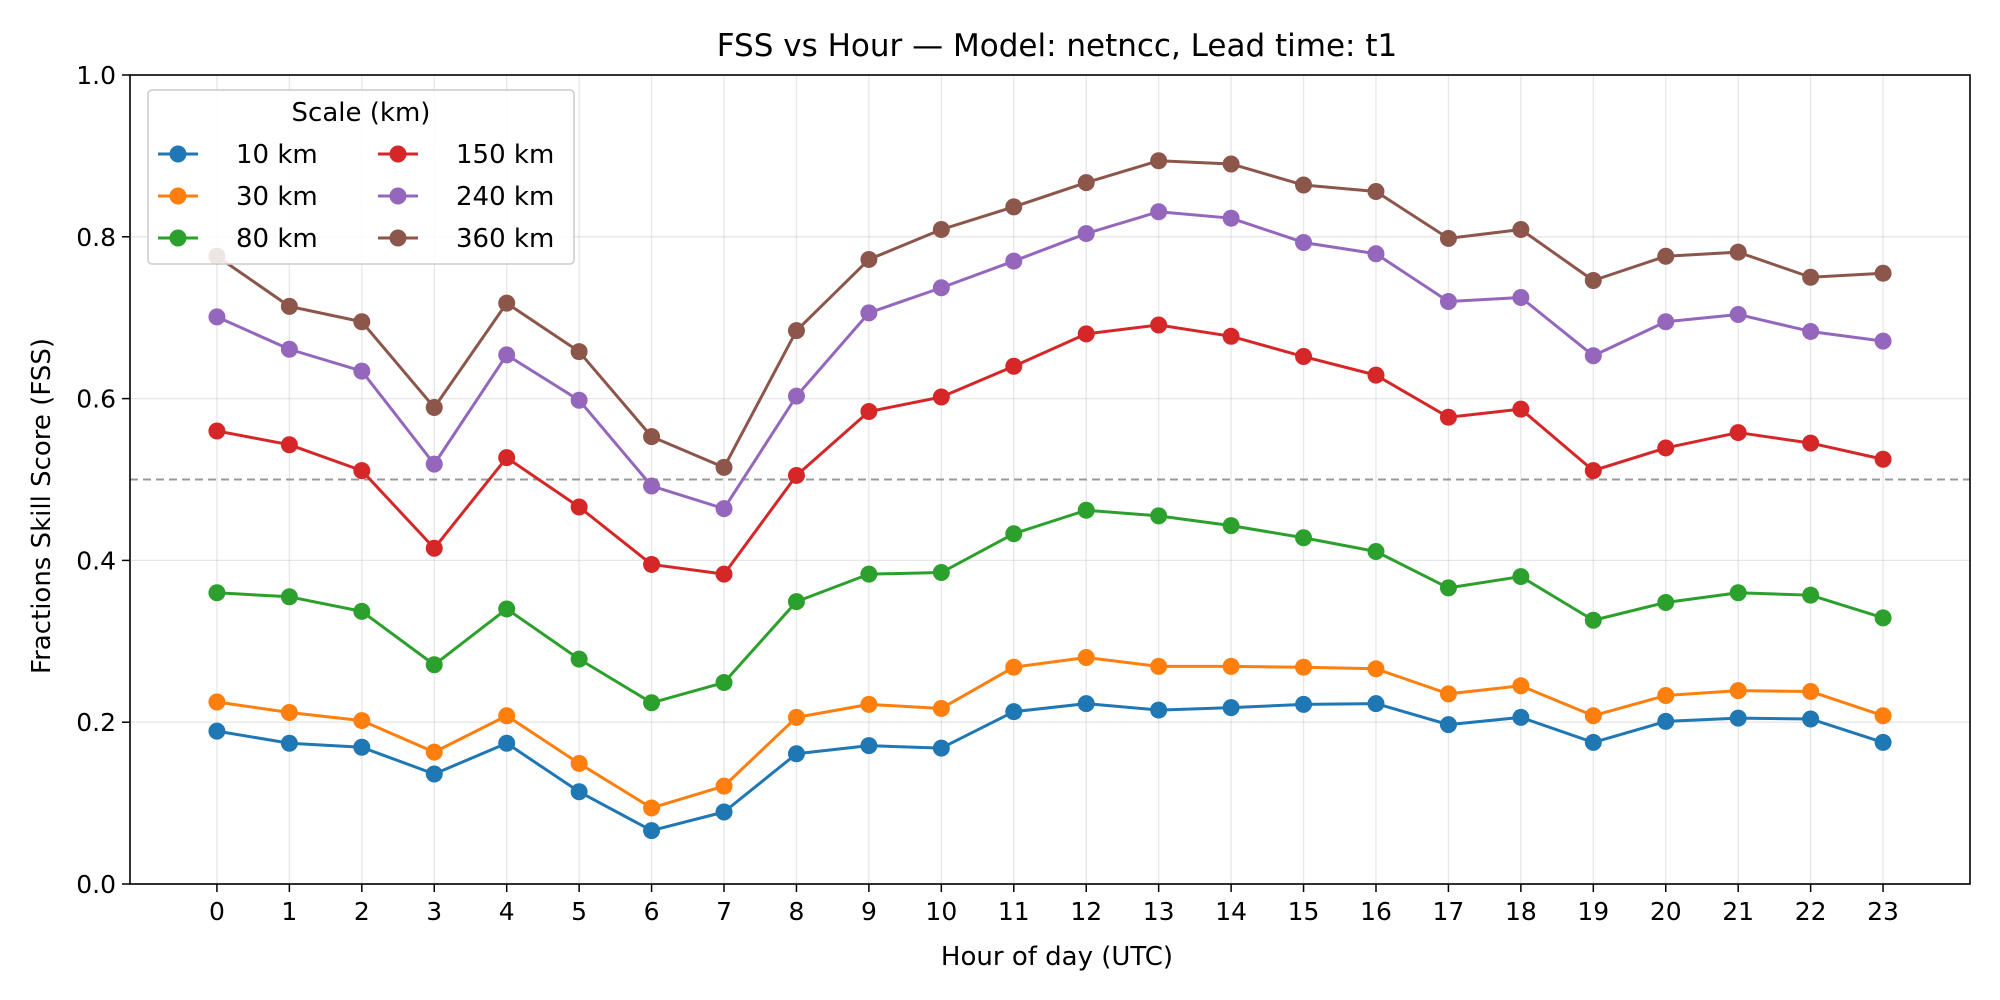 This screenshot has height=1000, width=2000. Describe the element at coordinates (505, 239) in the screenshot. I see `legend-label: 360 km` at that location.